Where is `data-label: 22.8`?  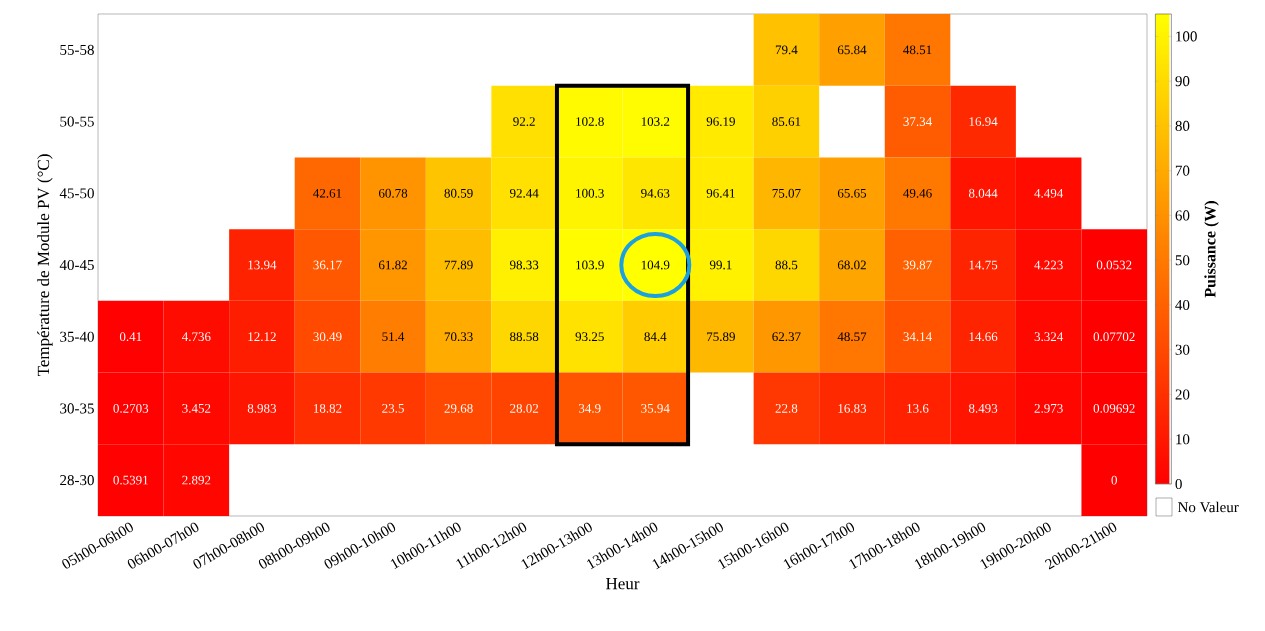 data-label: 22.8 is located at coordinates (786, 408).